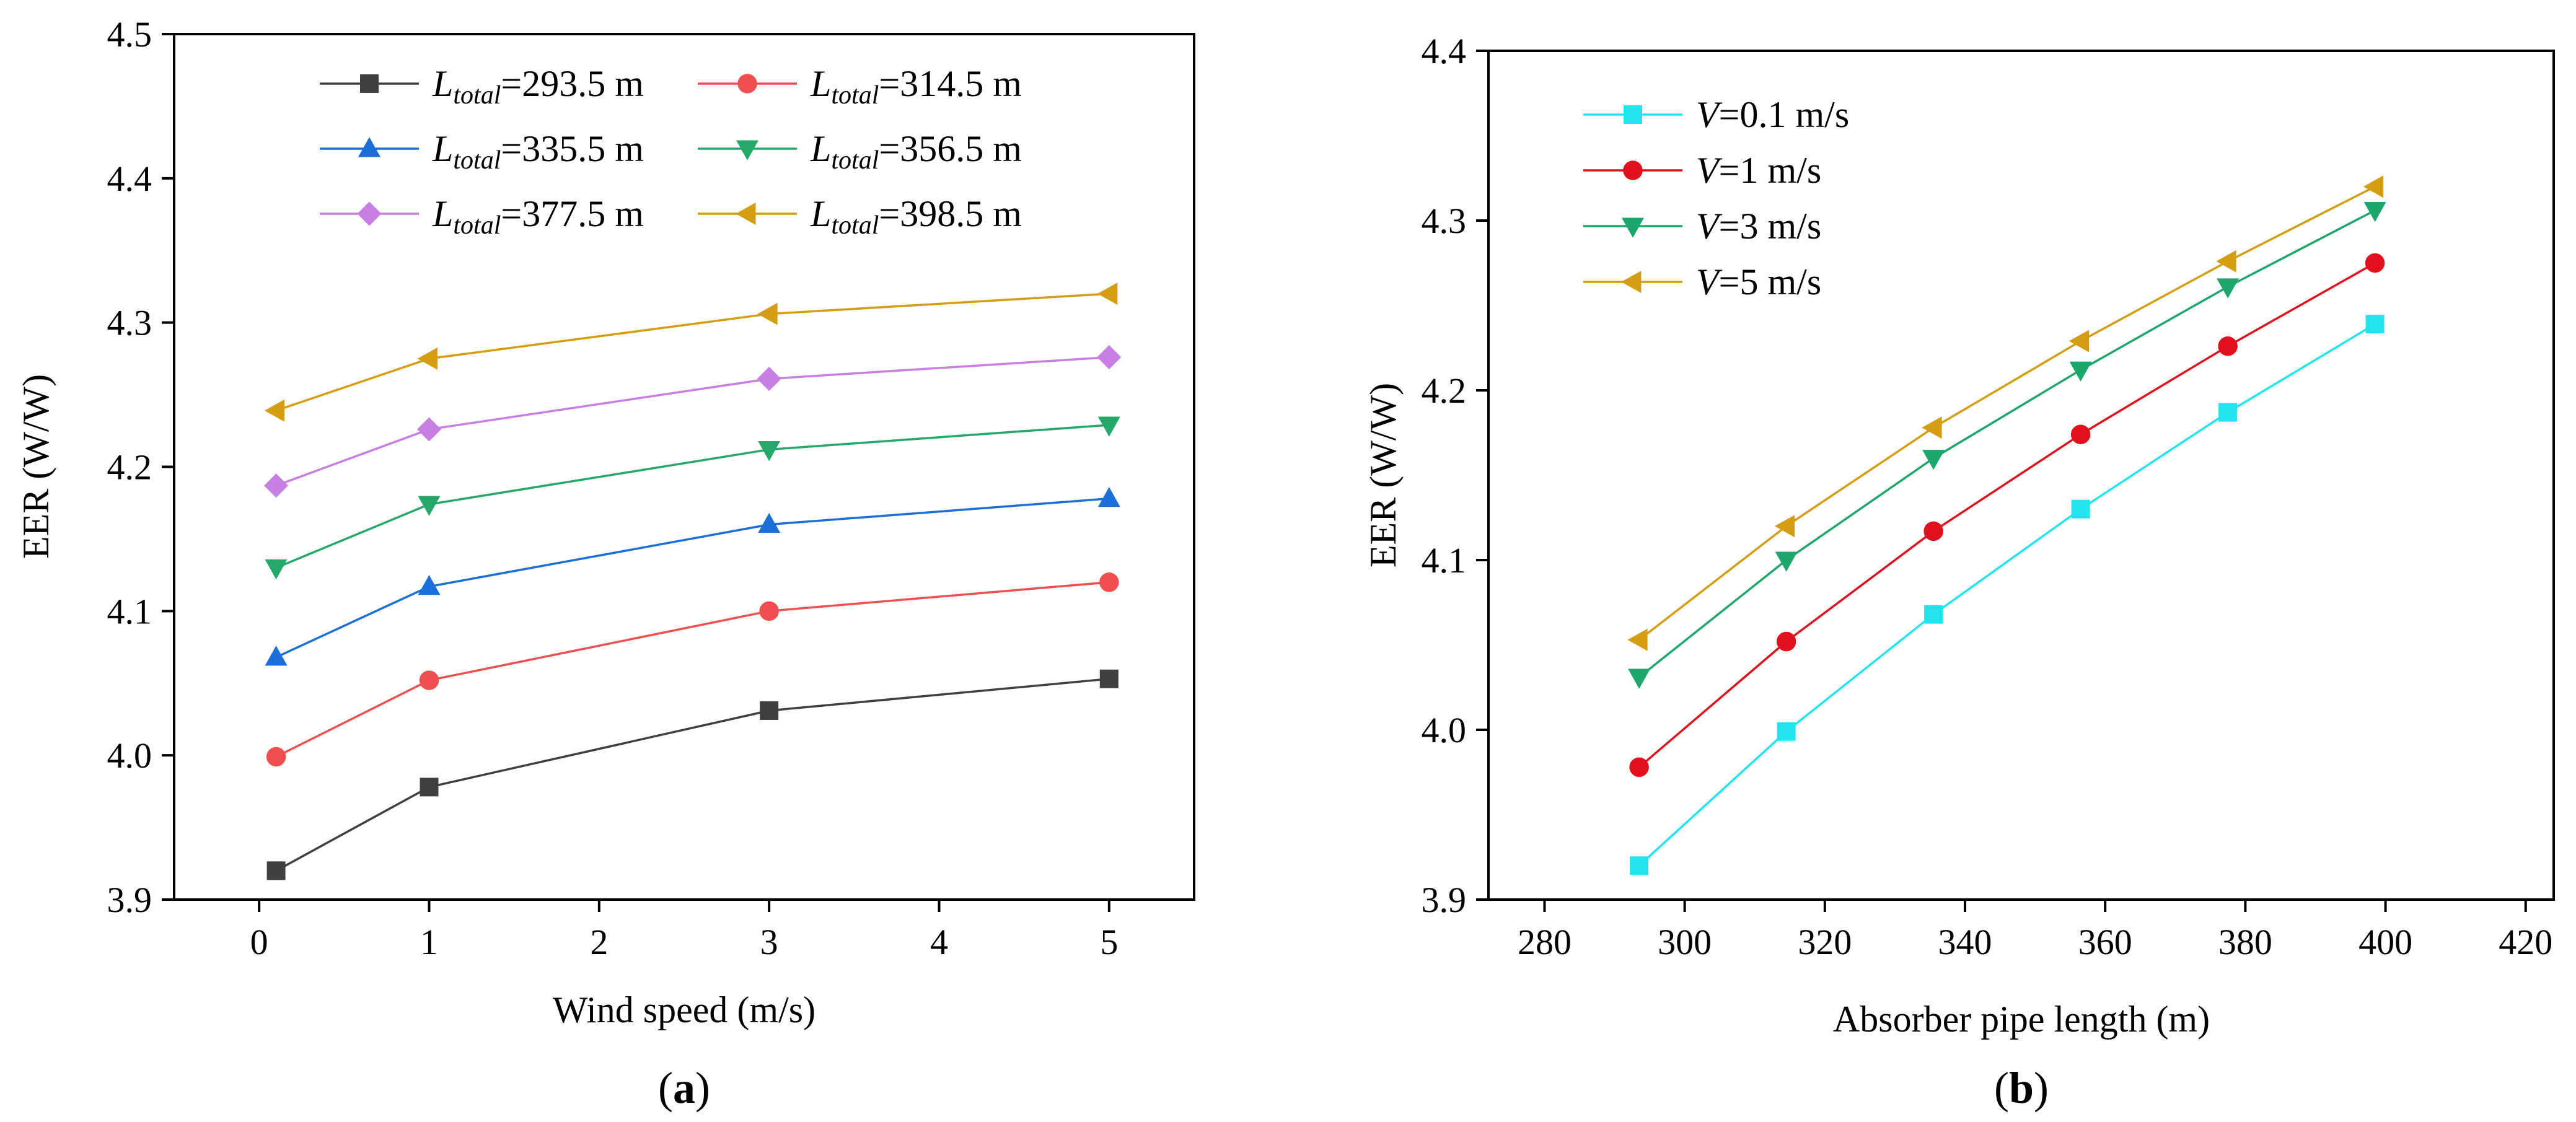 The width and height of the screenshot is (2576, 1122). I want to click on legend-item: Ltotal=356.5 m, so click(860, 151).